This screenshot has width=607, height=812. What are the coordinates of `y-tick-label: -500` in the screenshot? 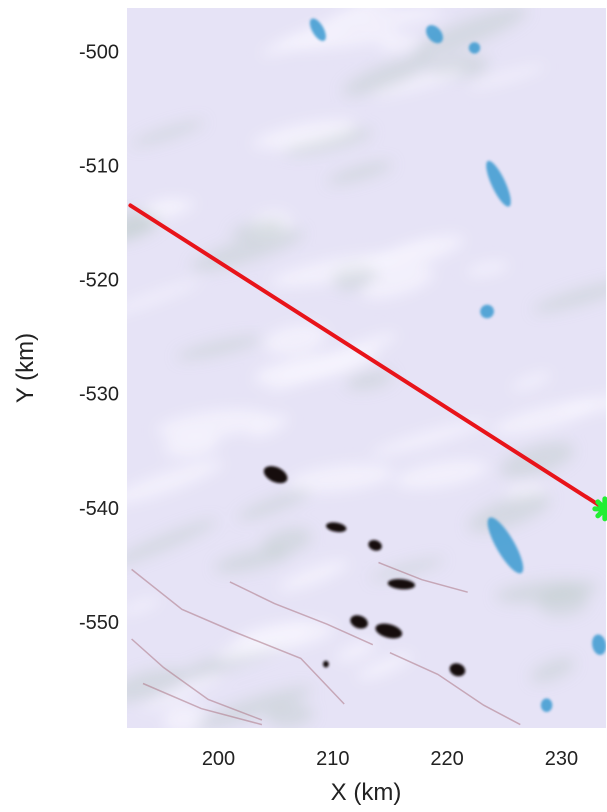 It's located at (99, 52).